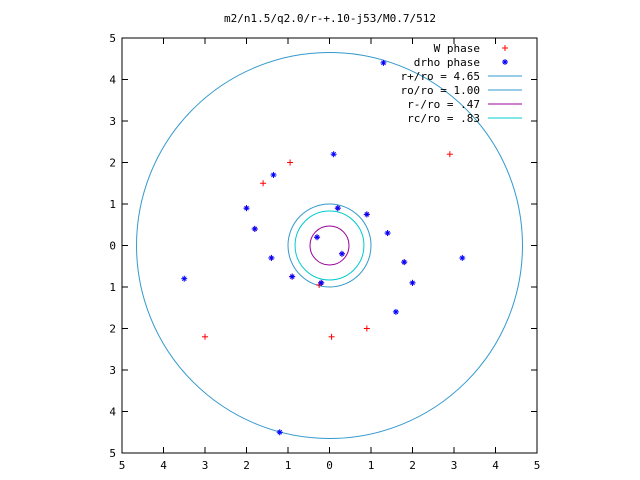 This screenshot has width=640, height=480. Describe the element at coordinates (505, 48) in the screenshot. I see `legend-plus-marker` at that location.